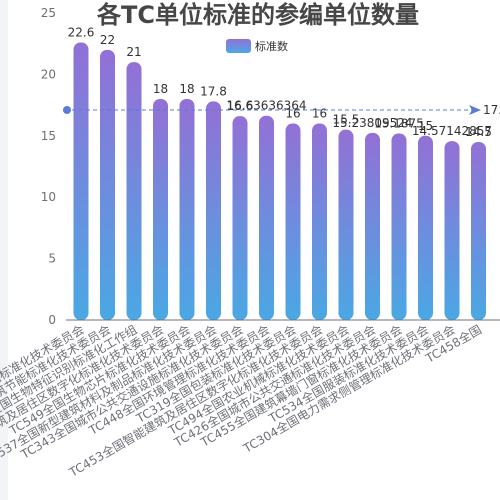 The width and height of the screenshot is (500, 500). What do you see at coordinates (52, 259) in the screenshot?
I see `y-tick-label: 5` at bounding box center [52, 259].